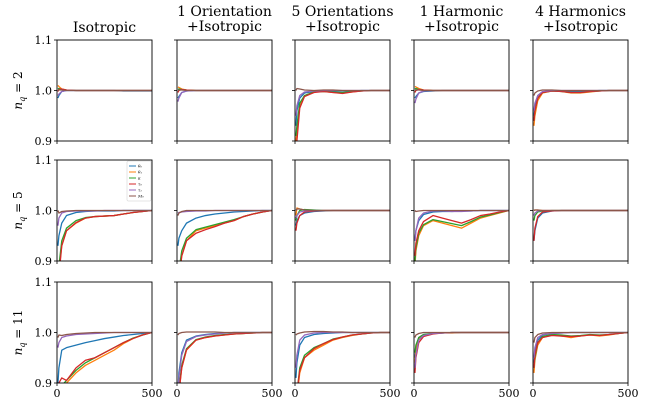 This screenshot has height=403, width=647. What do you see at coordinates (19, 210) in the screenshot?
I see `row-label-1: nq = 5` at bounding box center [19, 210].